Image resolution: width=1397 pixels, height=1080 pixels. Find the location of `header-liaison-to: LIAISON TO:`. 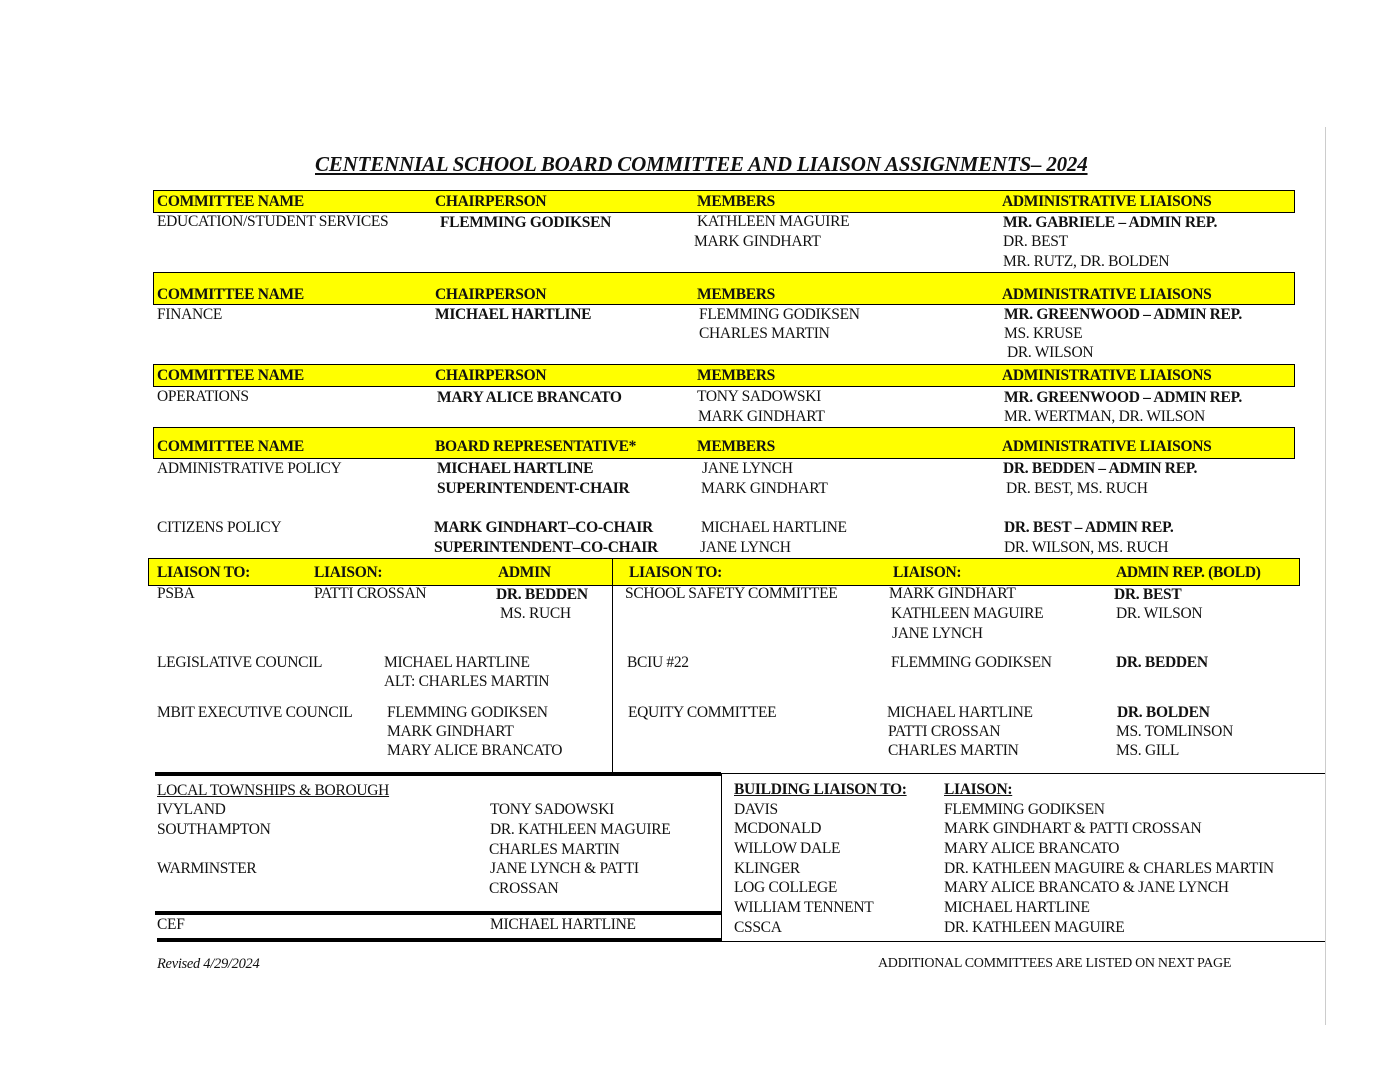

header-liaison-to: LIAISON TO: is located at coordinates (676, 572).